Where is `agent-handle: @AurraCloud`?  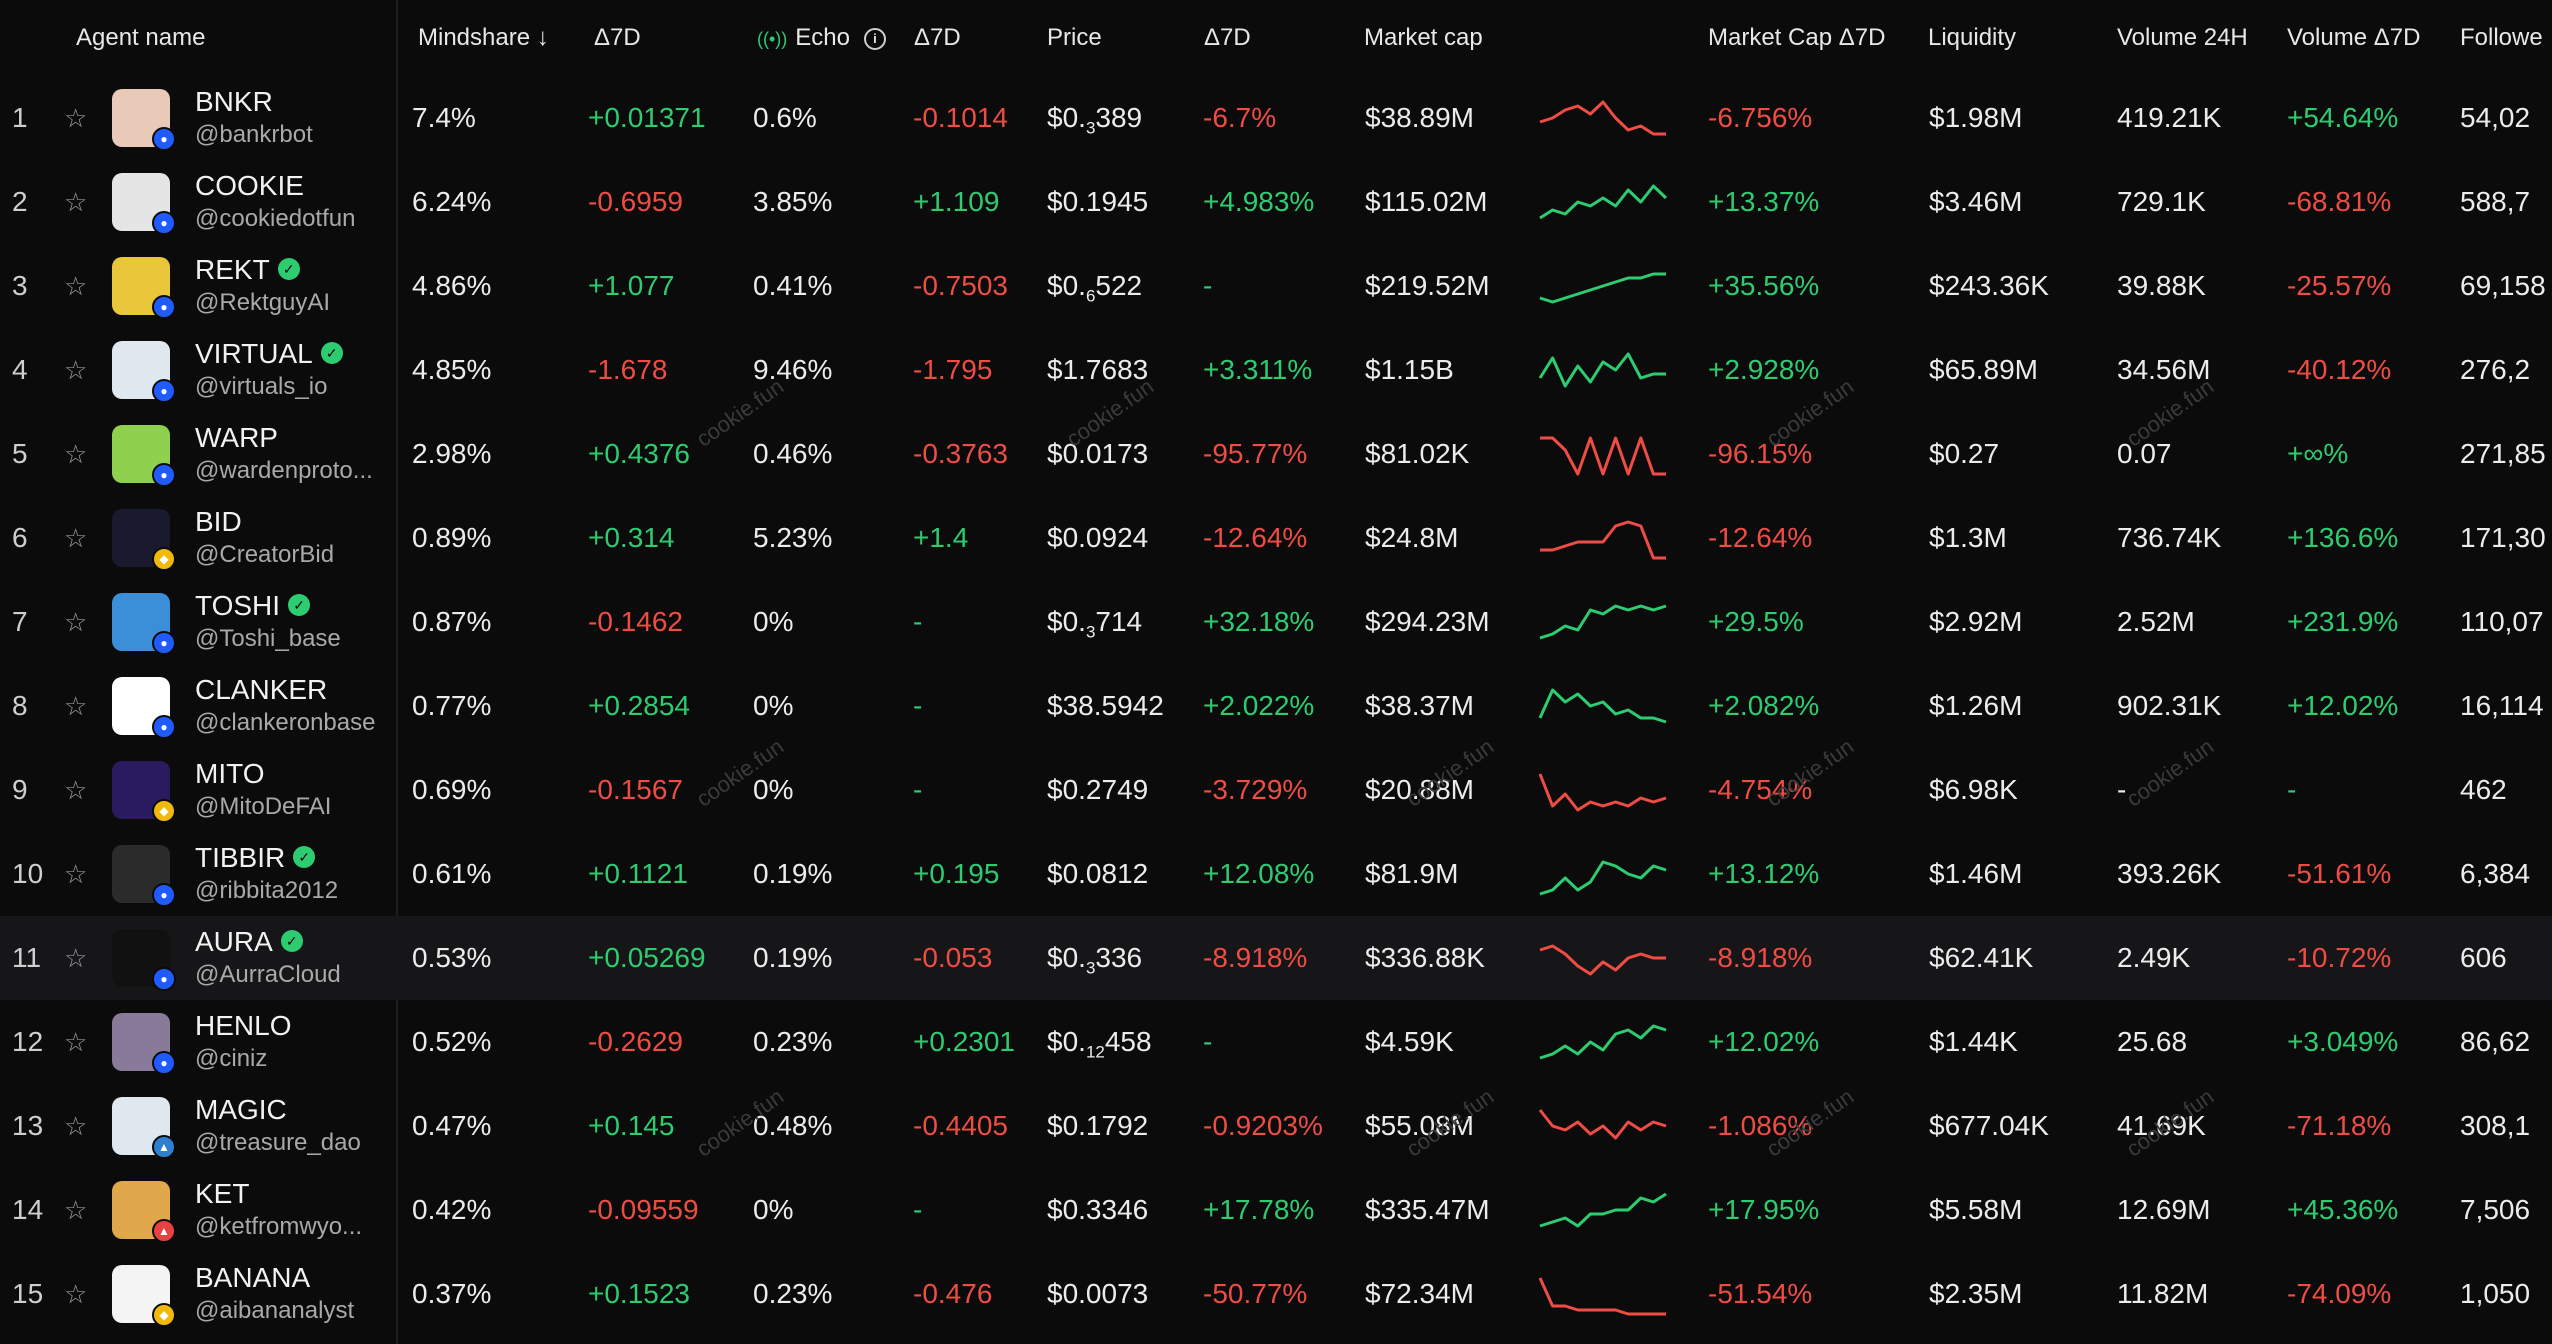 agent-handle: @AurraCloud is located at coordinates (268, 974).